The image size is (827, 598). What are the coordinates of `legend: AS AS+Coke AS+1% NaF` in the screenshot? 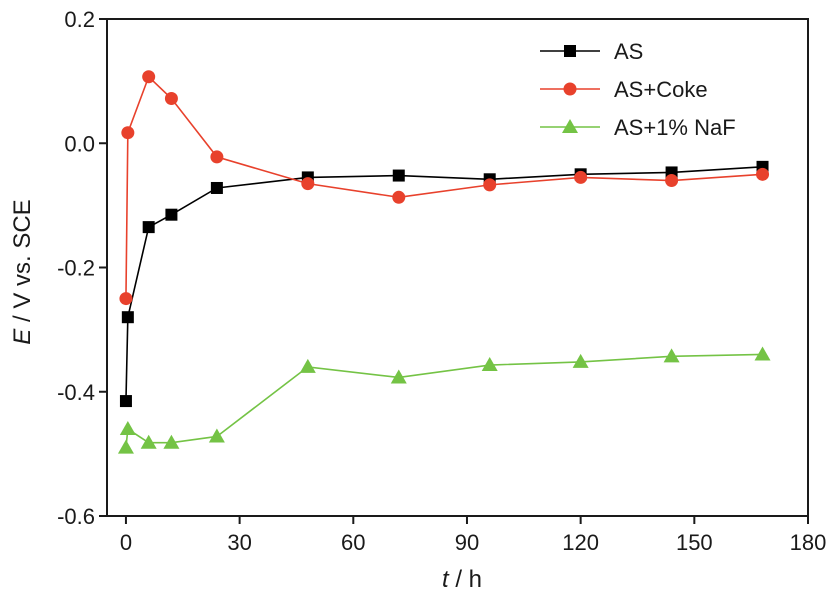 It's located at (638, 89).